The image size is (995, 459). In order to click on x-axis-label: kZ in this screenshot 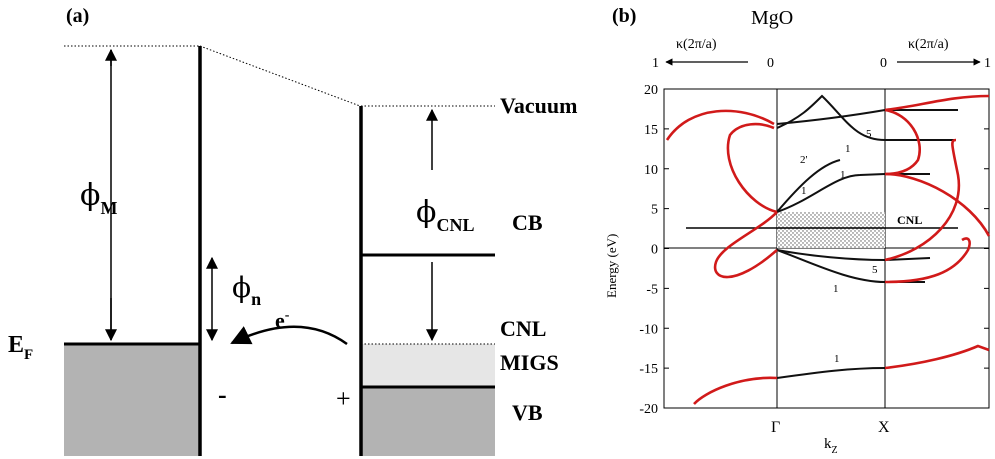, I will do `click(831, 446)`.